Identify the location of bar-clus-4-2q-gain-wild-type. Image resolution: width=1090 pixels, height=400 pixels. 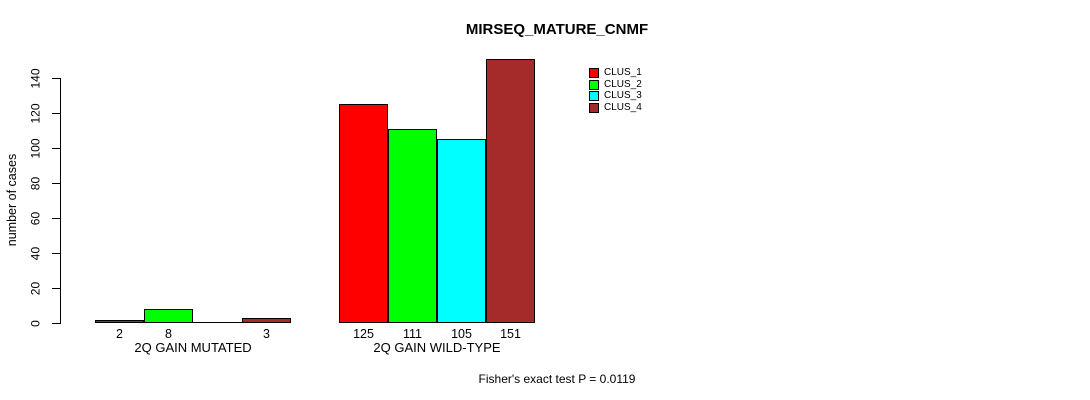
(510, 190).